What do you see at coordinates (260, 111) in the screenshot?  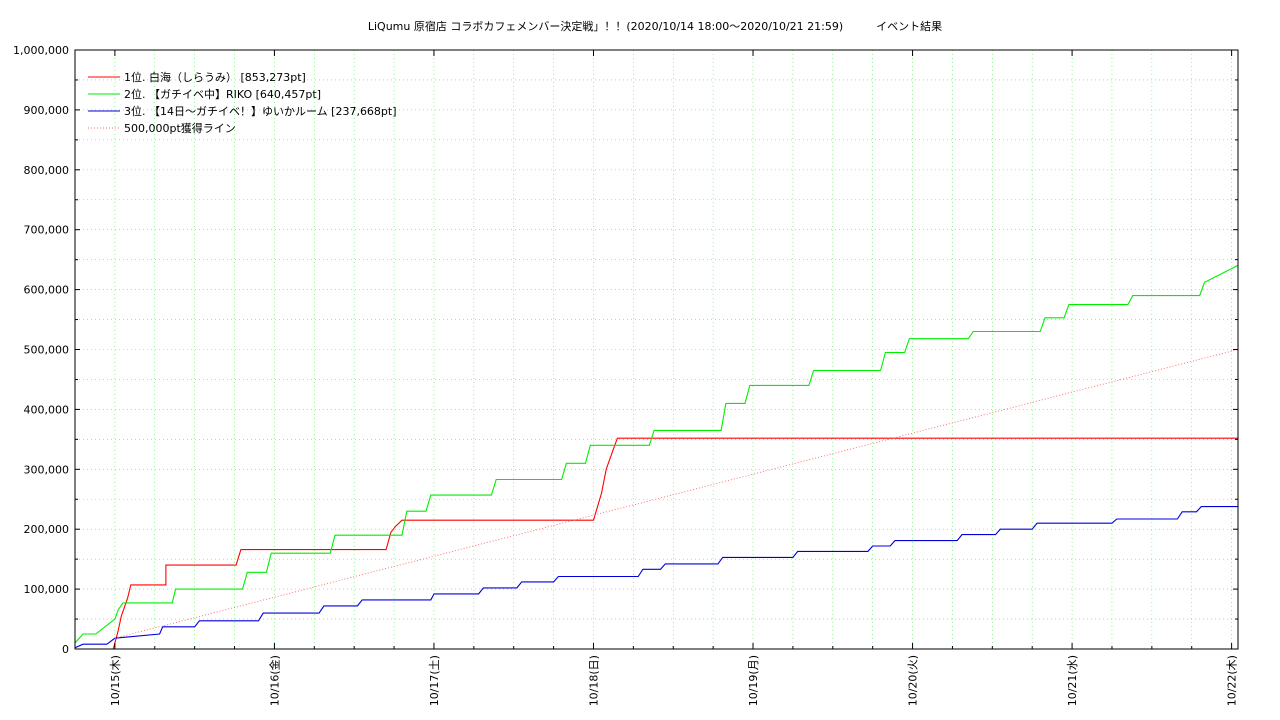 I see `legend-label-3: 3位. 【14日〜ガチイベ！】ゆいかルーム [237,668pt]` at bounding box center [260, 111].